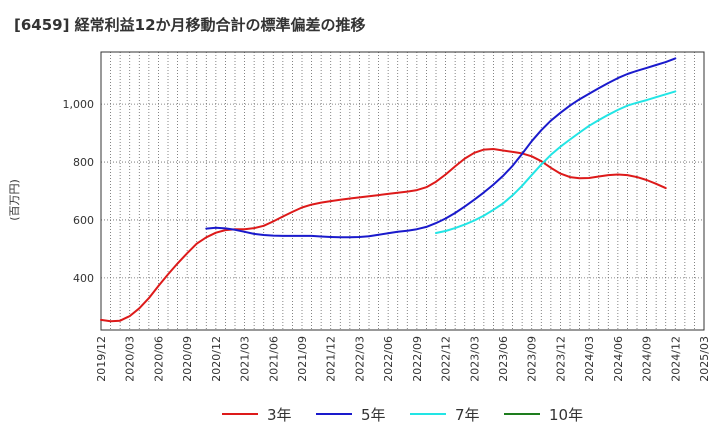  I want to click on legend-item: 5年, so click(351, 415).